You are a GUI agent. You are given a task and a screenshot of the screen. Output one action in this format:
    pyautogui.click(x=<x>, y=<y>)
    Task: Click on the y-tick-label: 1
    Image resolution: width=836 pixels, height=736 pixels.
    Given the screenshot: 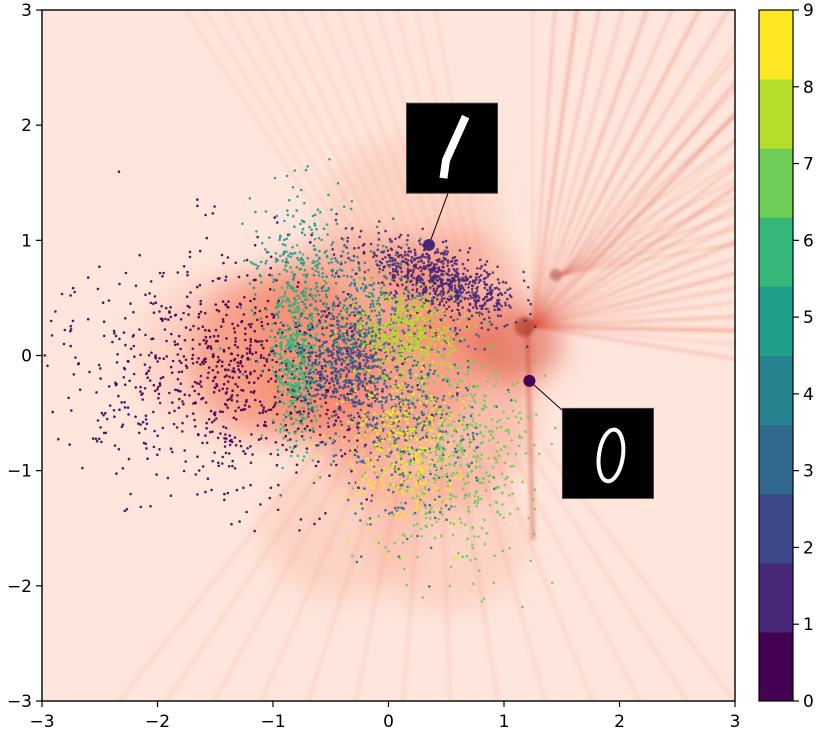 What is the action you would take?
    pyautogui.click(x=26, y=241)
    